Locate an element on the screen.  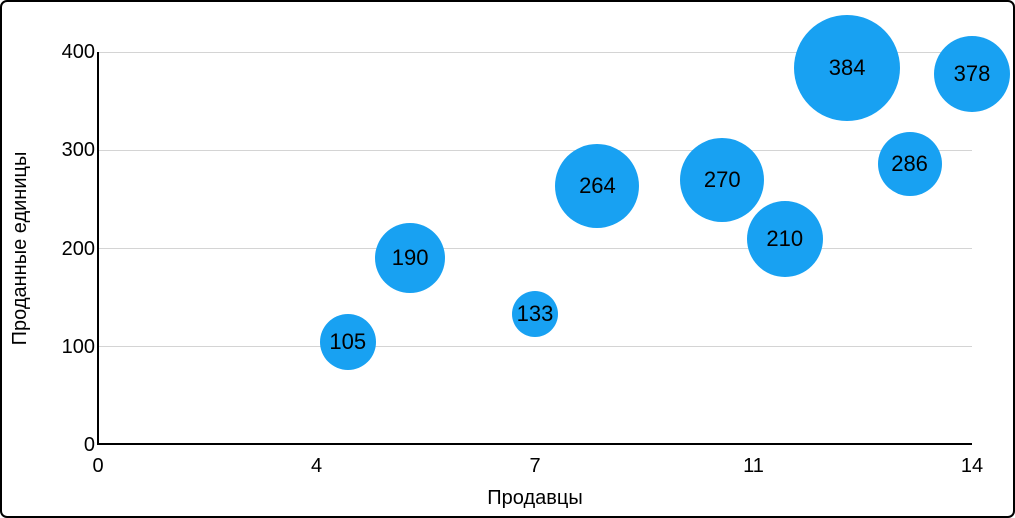
bubble: 133 is located at coordinates (535, 314).